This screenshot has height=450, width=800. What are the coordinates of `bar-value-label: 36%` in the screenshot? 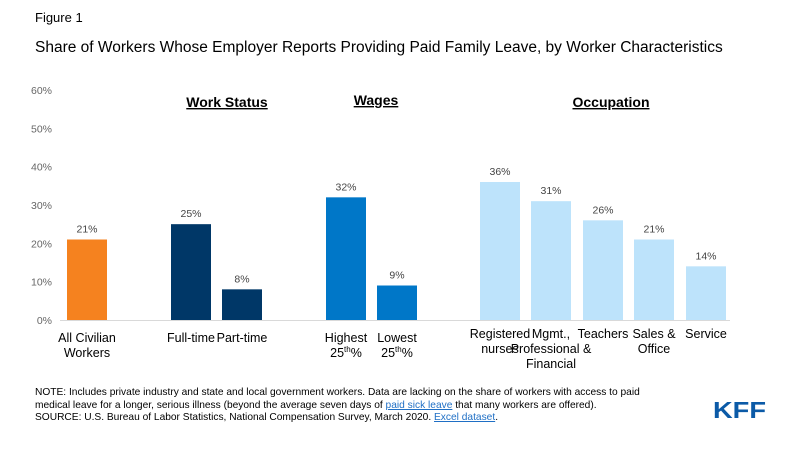 It's located at (499, 172).